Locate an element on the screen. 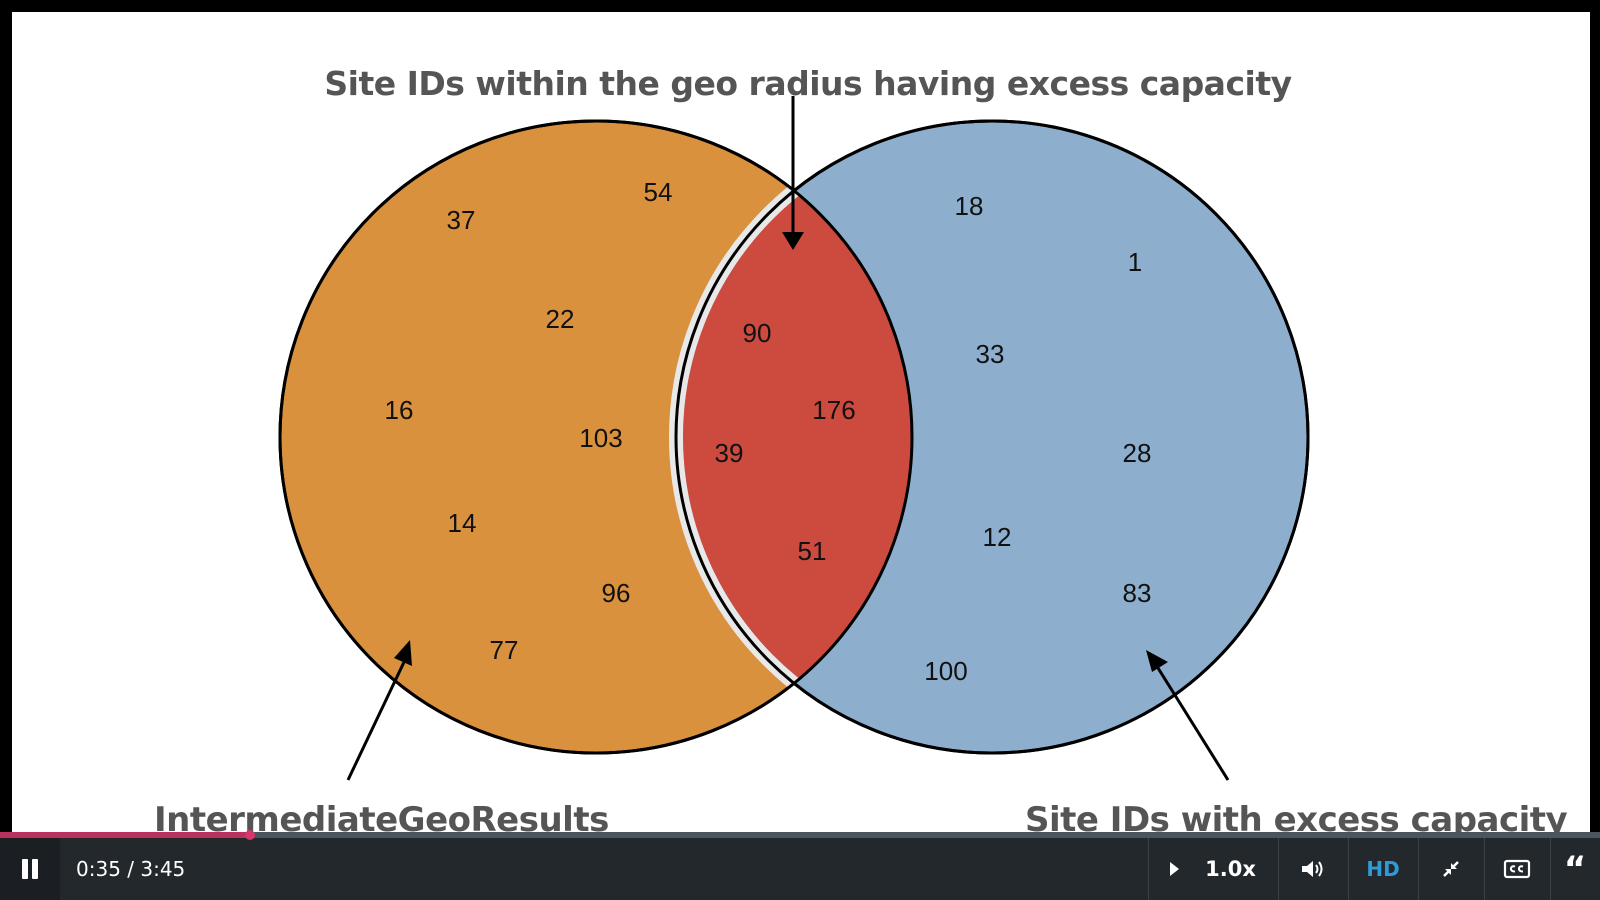  intersection-id: 51 is located at coordinates (812, 551).